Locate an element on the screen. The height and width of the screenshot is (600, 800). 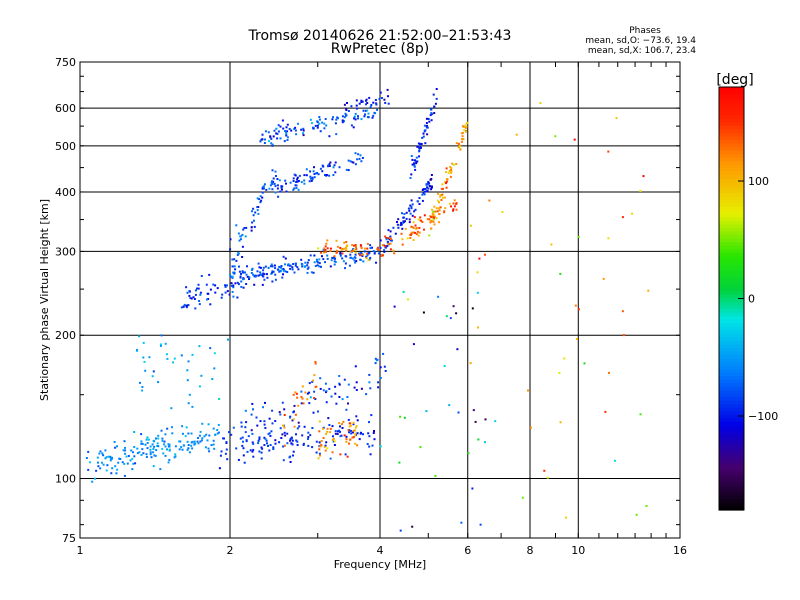
colorbar-tick-label: 100 is located at coordinates (758, 181).